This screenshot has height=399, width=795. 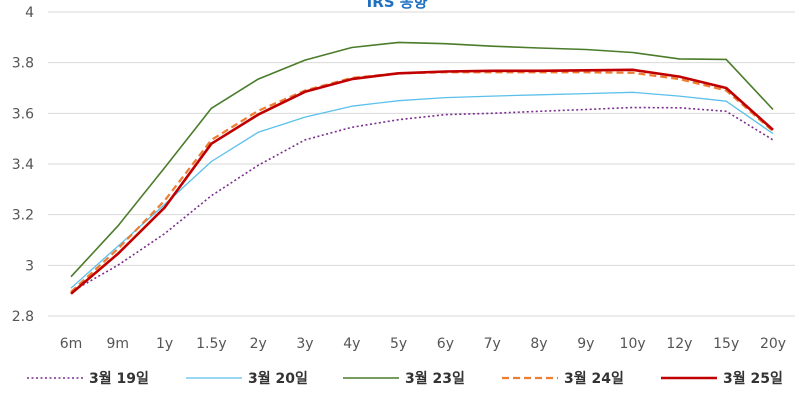 What do you see at coordinates (258, 344) in the screenshot?
I see `x-tick-label: 2y` at bounding box center [258, 344].